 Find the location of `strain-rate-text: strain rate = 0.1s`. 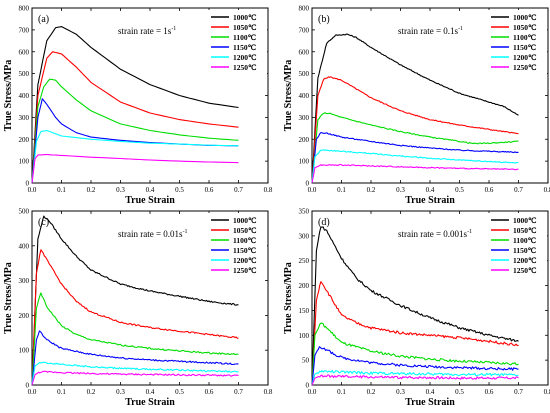

strain-rate-text: strain rate = 0.1s is located at coordinates (428, 31).